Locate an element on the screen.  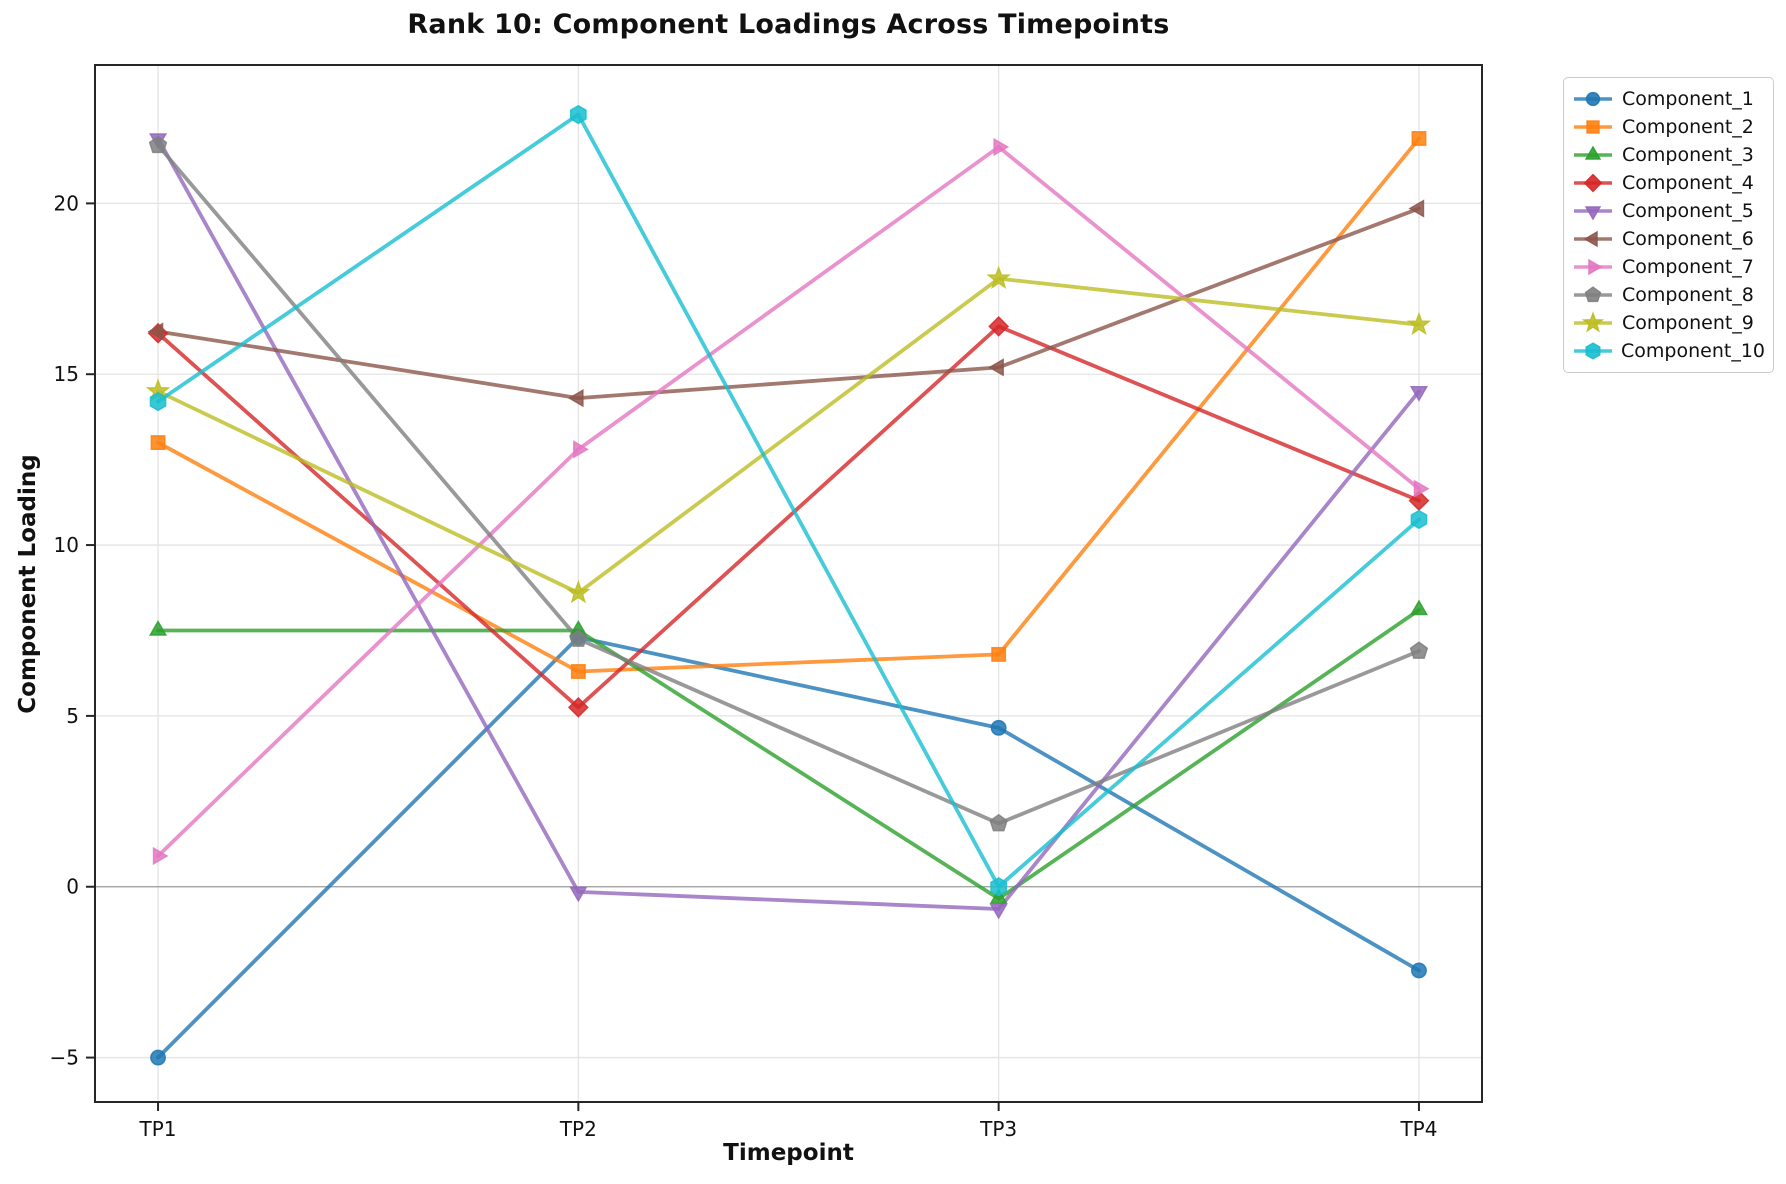
legend-sample-pentagon-icon is located at coordinates (1593, 294).